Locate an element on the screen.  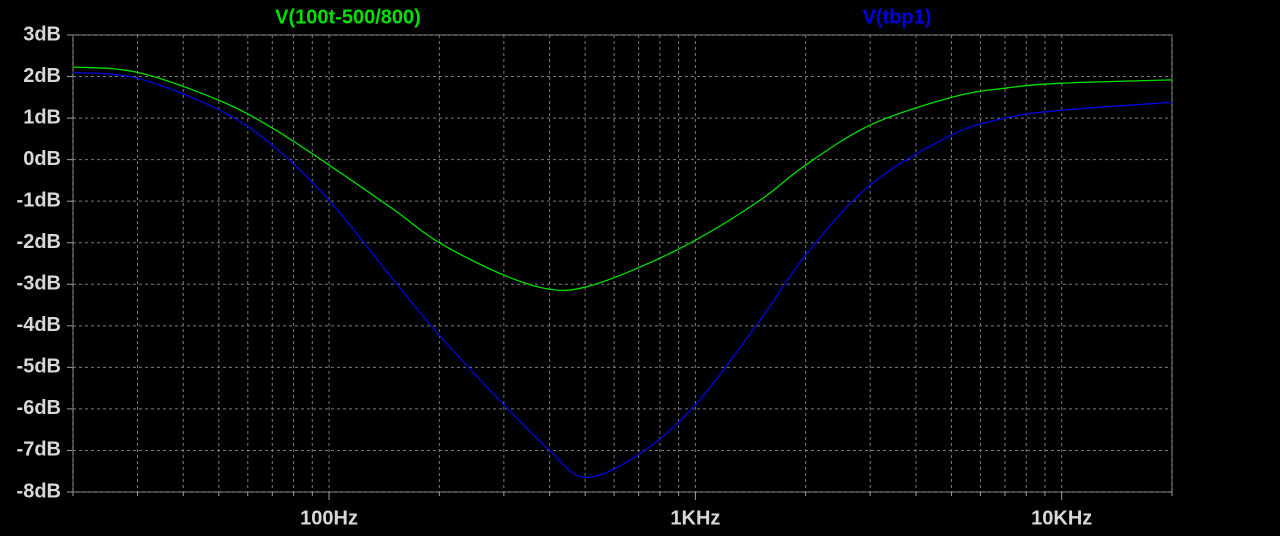
legend-entry: V(100t-500/800) is located at coordinates (348, 17).